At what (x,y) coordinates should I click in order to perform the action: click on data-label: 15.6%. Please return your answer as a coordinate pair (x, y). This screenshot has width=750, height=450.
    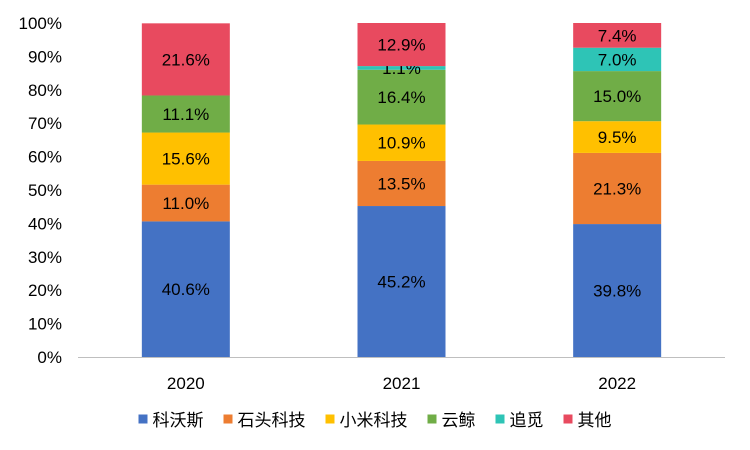
    Looking at the image, I should click on (186, 159).